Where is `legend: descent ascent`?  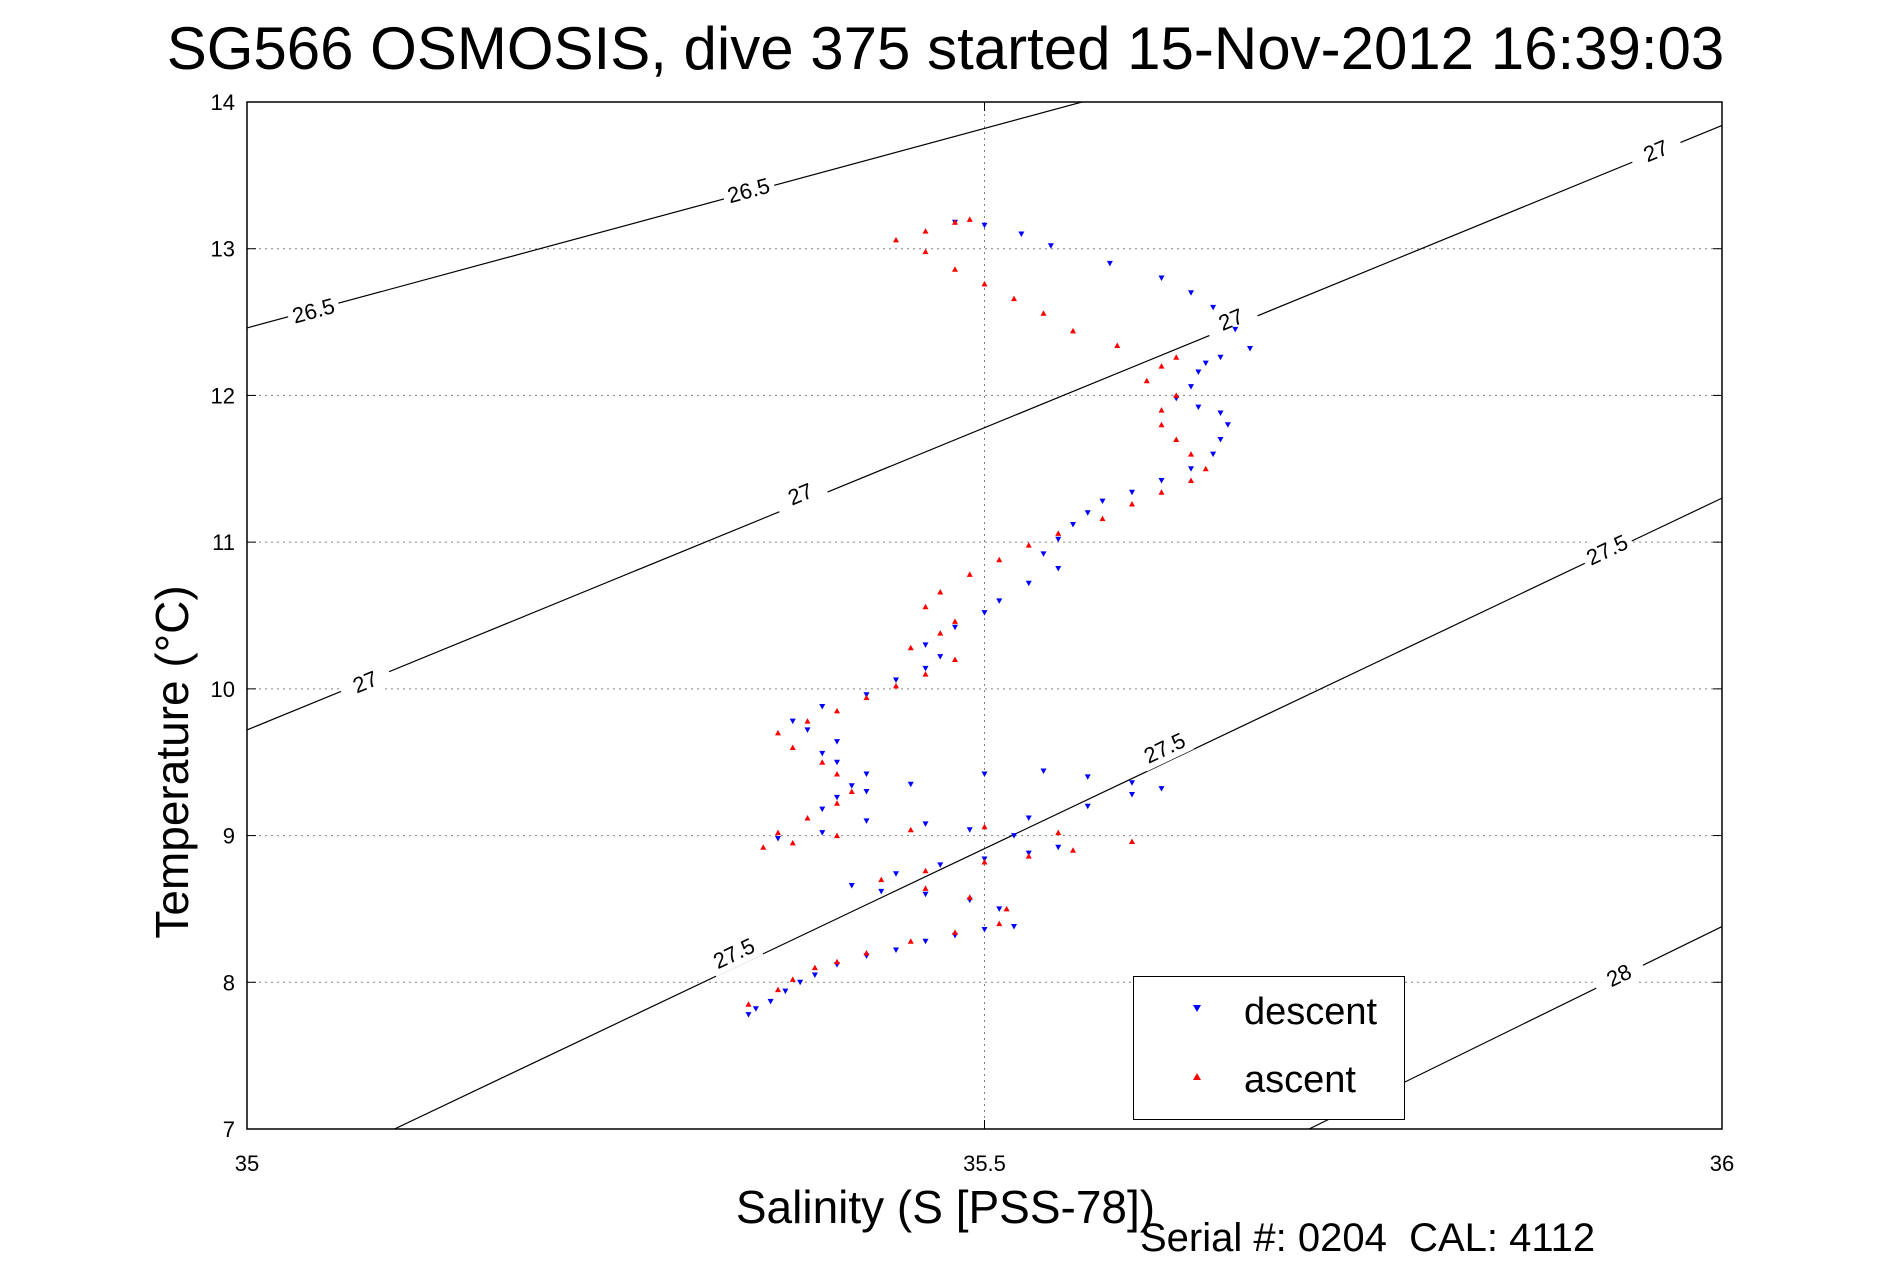
legend: descent ascent is located at coordinates (1269, 1048).